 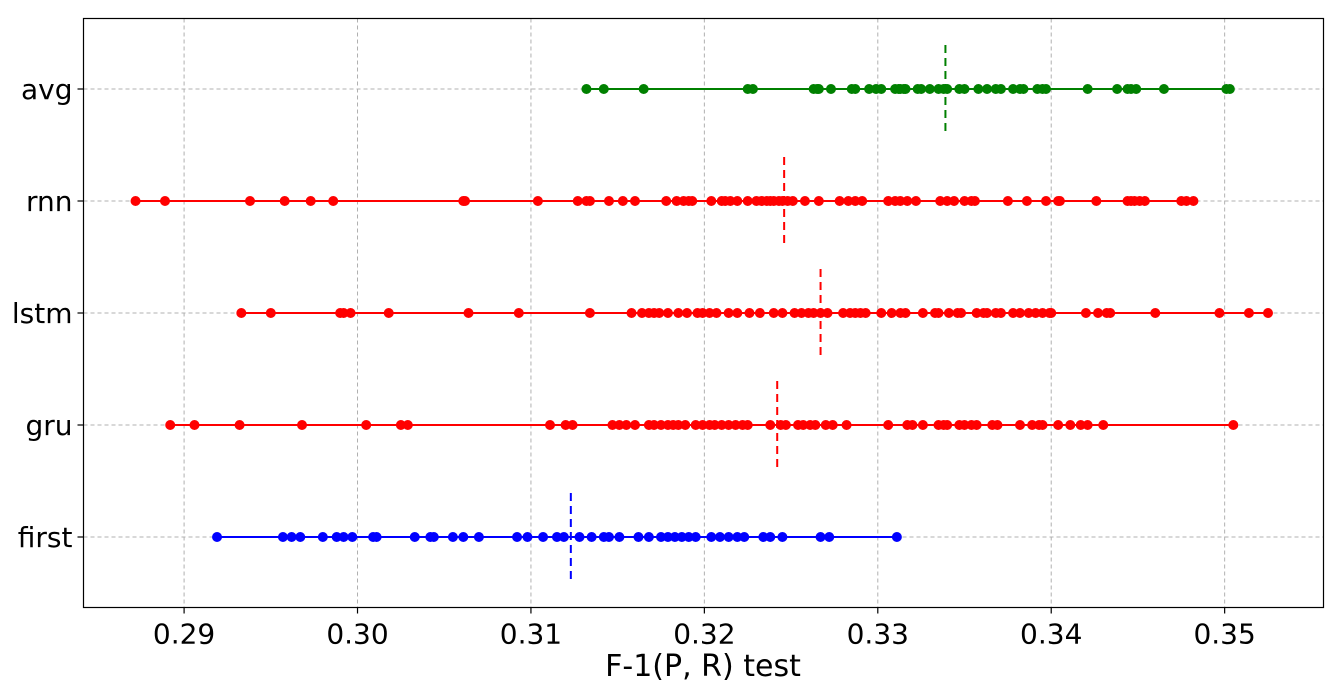 I want to click on series-rnn, so click(x=664, y=201).